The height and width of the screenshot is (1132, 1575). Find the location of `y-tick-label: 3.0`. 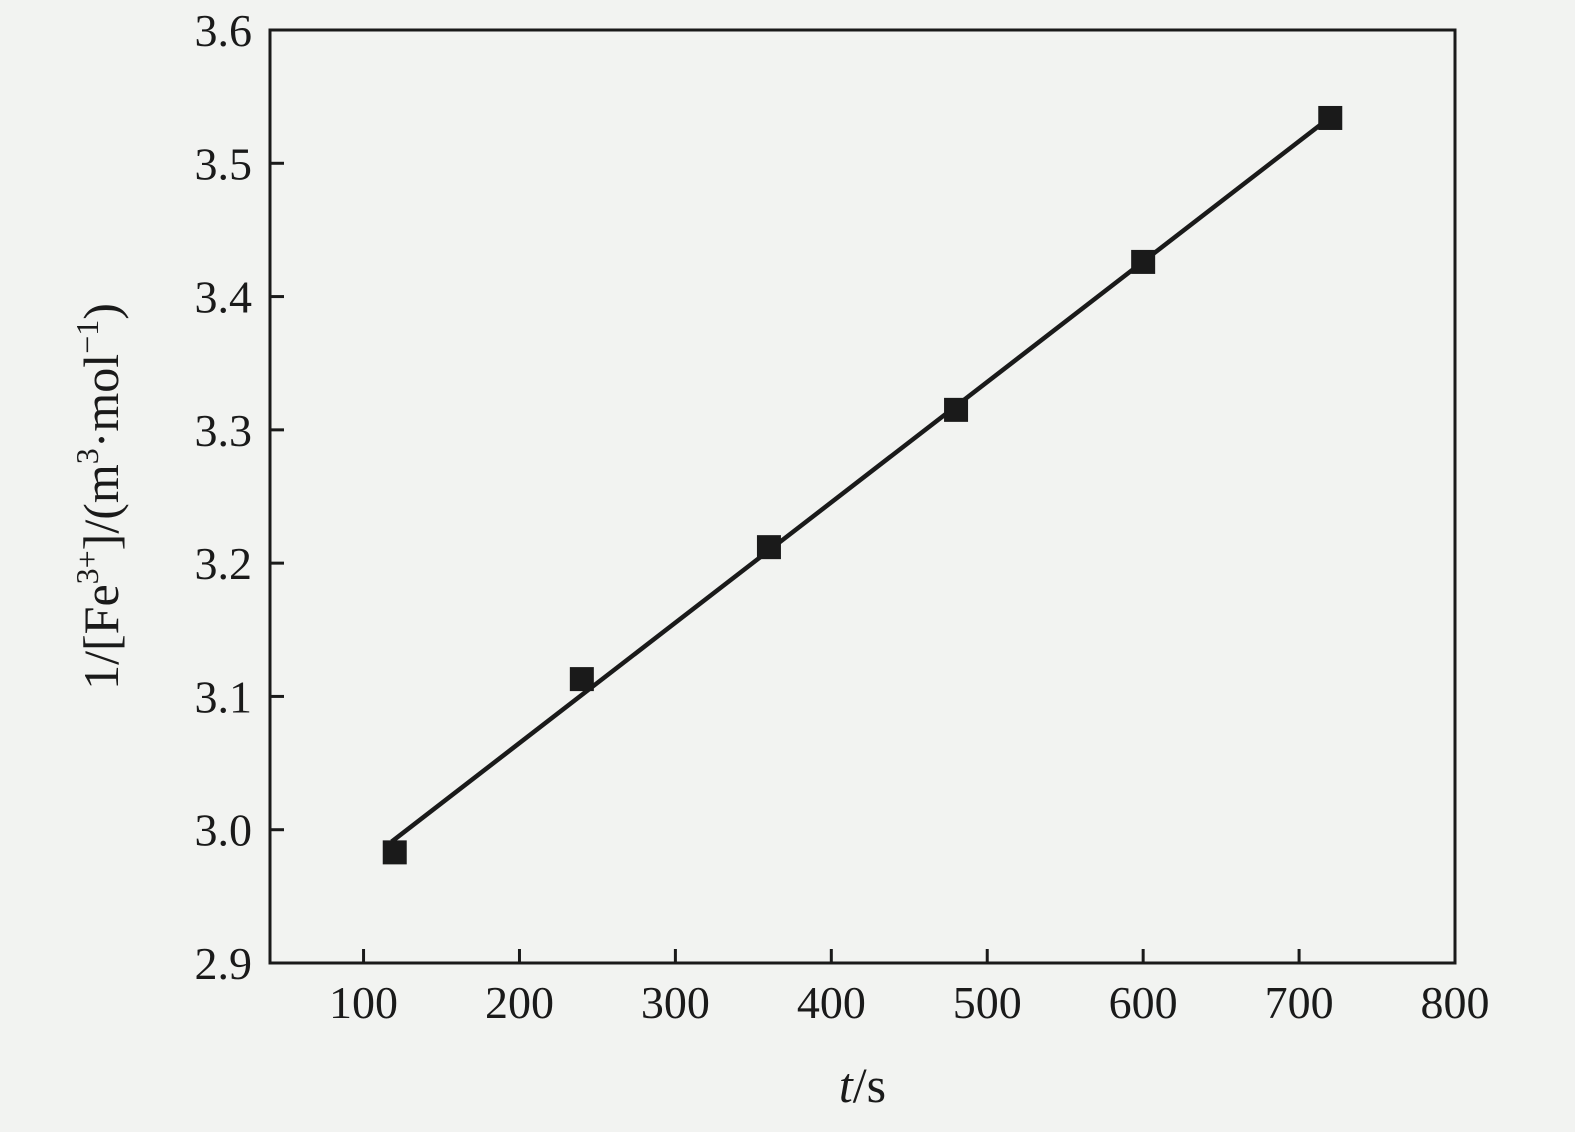

y-tick-label: 3.0 is located at coordinates (224, 830).